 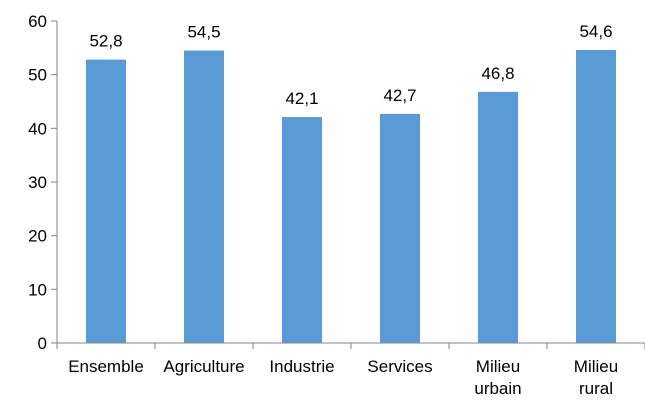 I want to click on y-axis-ticks: 0 10 20 30 40 50 60, so click(x=42, y=182).